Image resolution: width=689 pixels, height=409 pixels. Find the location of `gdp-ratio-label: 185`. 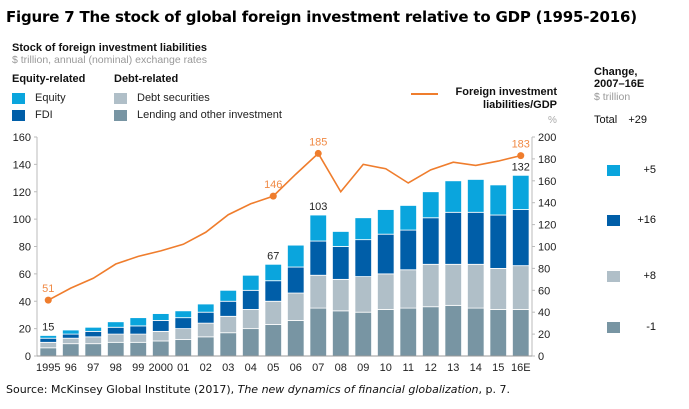

gdp-ratio-label: 185 is located at coordinates (318, 142).